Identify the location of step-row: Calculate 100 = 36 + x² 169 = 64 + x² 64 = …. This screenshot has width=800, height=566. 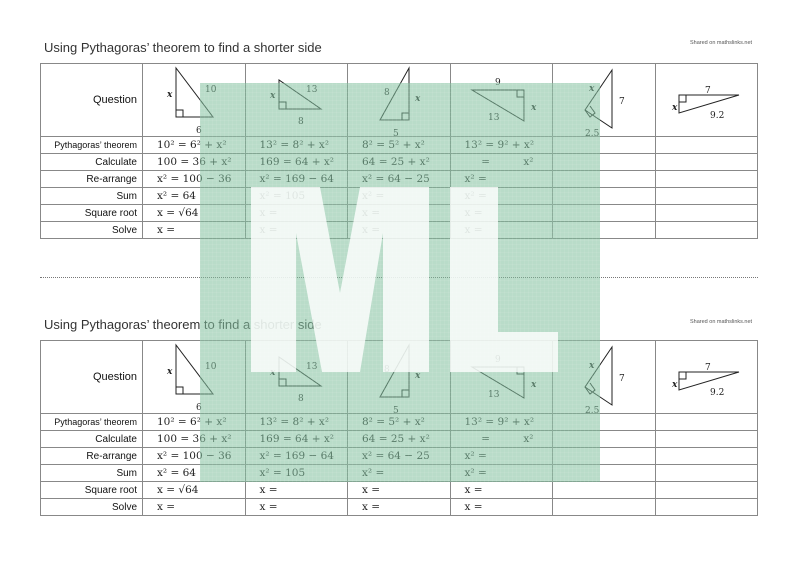
(399, 162).